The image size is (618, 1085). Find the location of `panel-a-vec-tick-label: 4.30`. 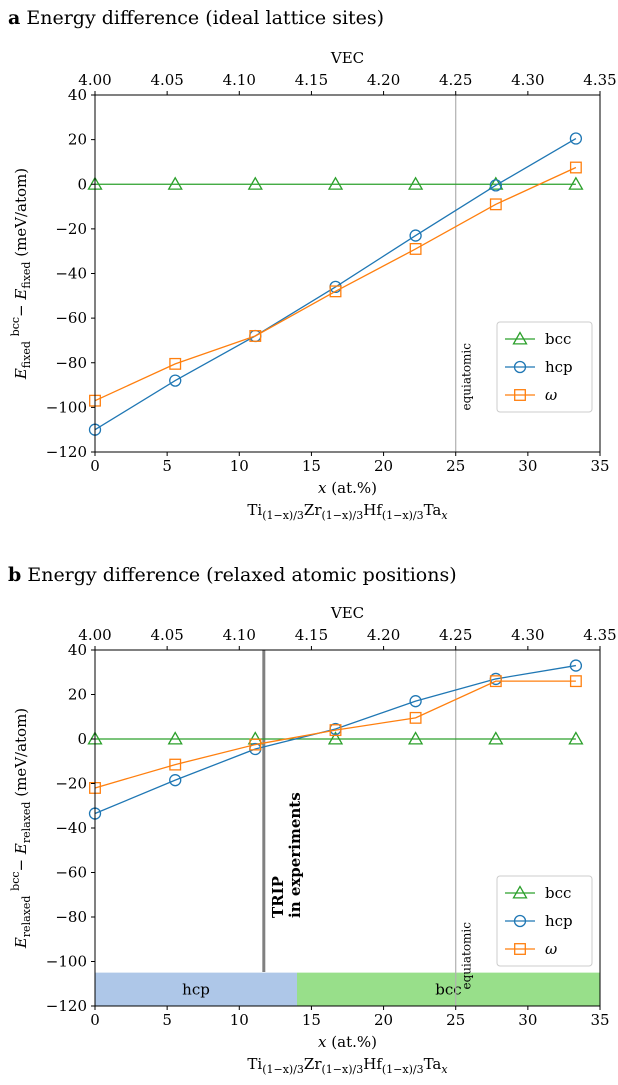

panel-a-vec-tick-label: 4.30 is located at coordinates (527, 80).